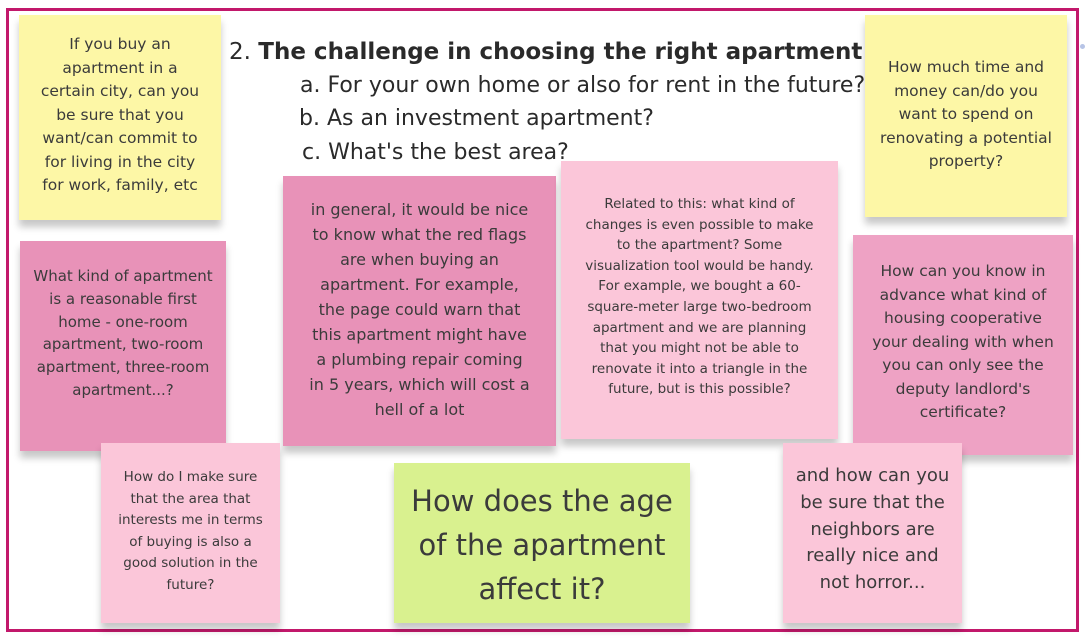 This screenshot has height=644, width=1088. Describe the element at coordinates (240, 52) in the screenshot. I see `heading-number: 2.` at that location.